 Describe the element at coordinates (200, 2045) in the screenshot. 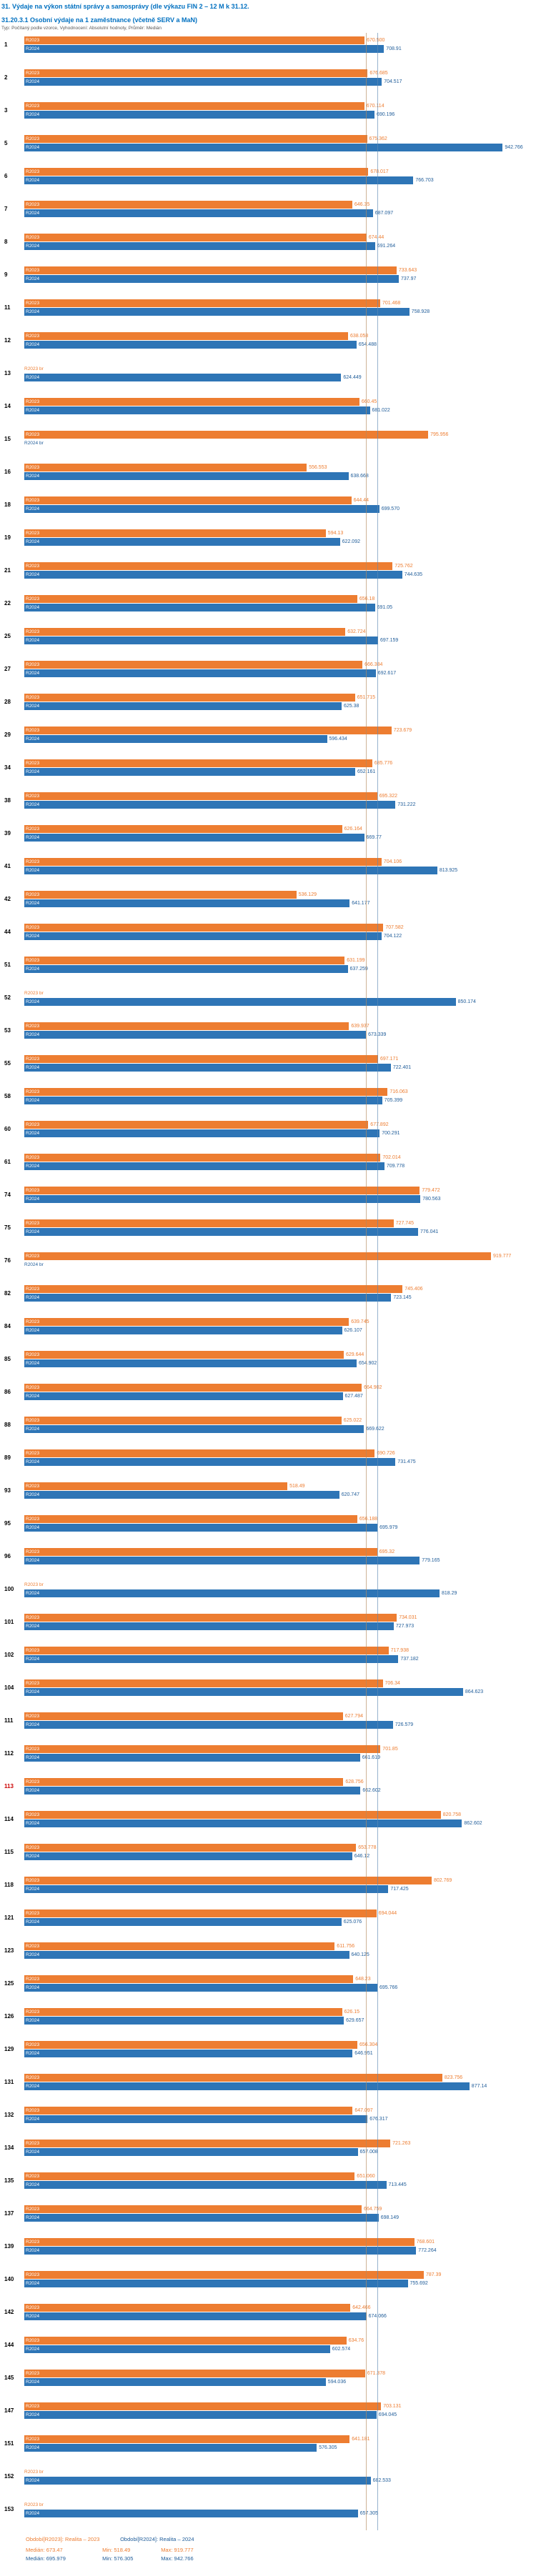

I see `bar-2023: R2023 656.304` at that location.